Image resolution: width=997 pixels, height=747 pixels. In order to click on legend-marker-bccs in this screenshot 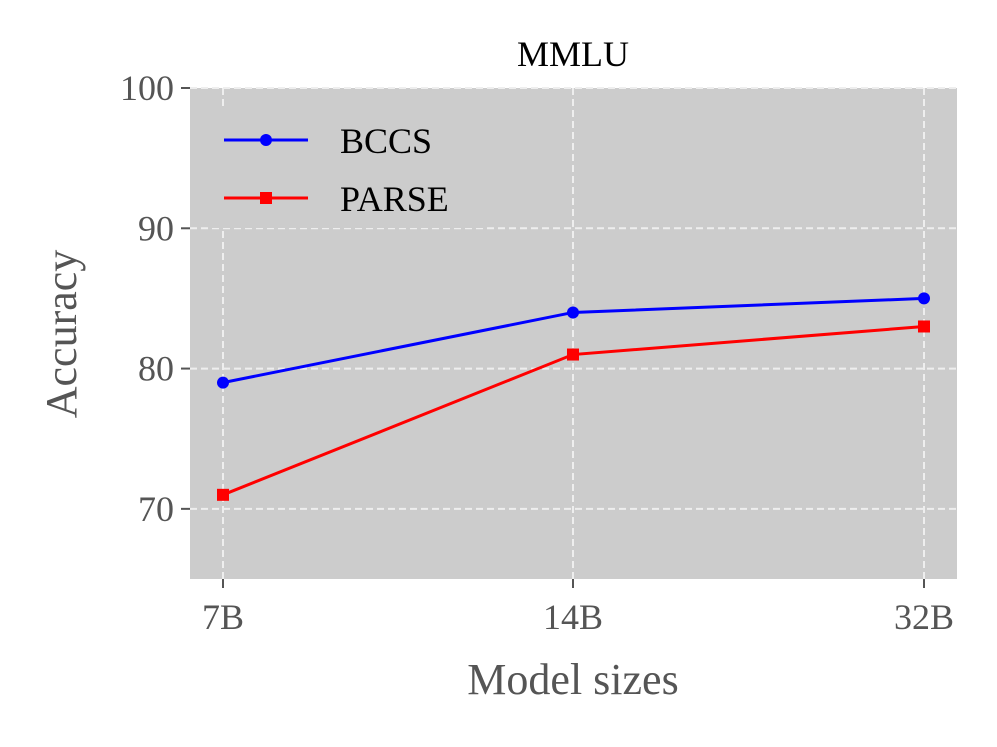, I will do `click(266, 140)`.